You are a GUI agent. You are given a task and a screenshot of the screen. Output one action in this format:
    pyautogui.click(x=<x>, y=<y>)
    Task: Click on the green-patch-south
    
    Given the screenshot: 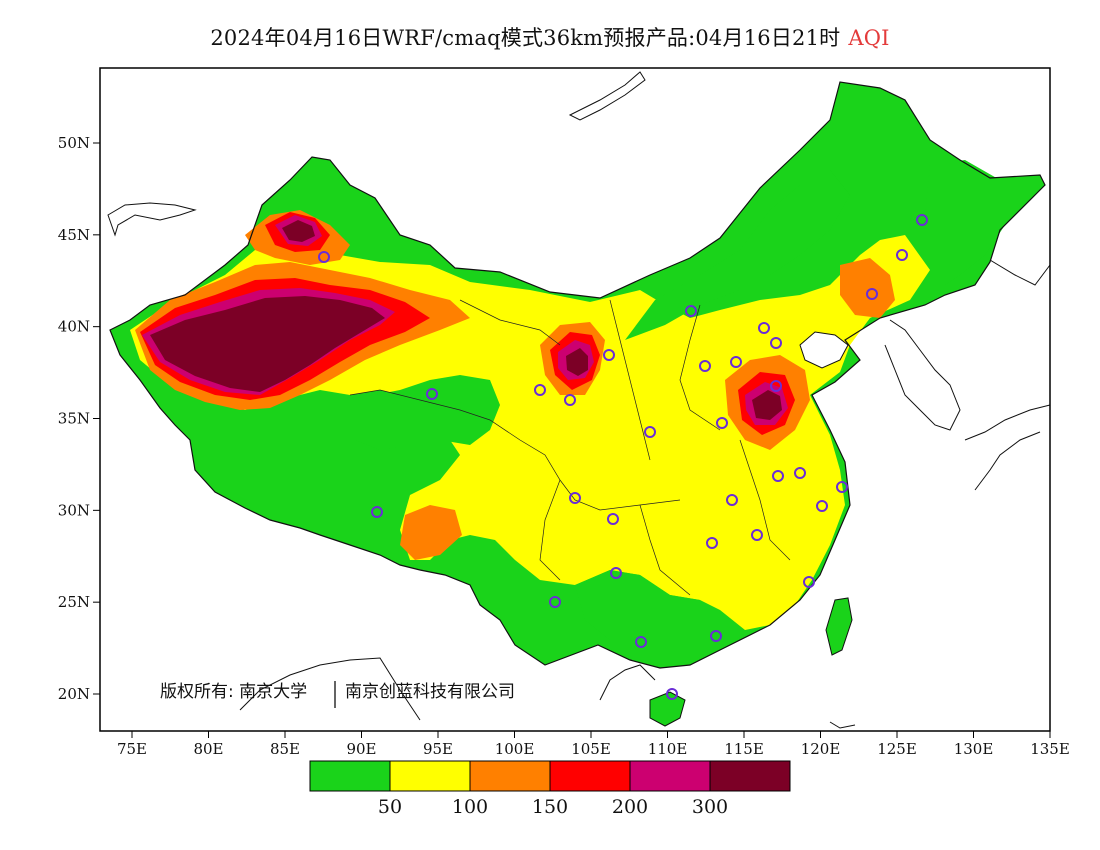 What is the action you would take?
    pyautogui.click(x=645, y=615)
    